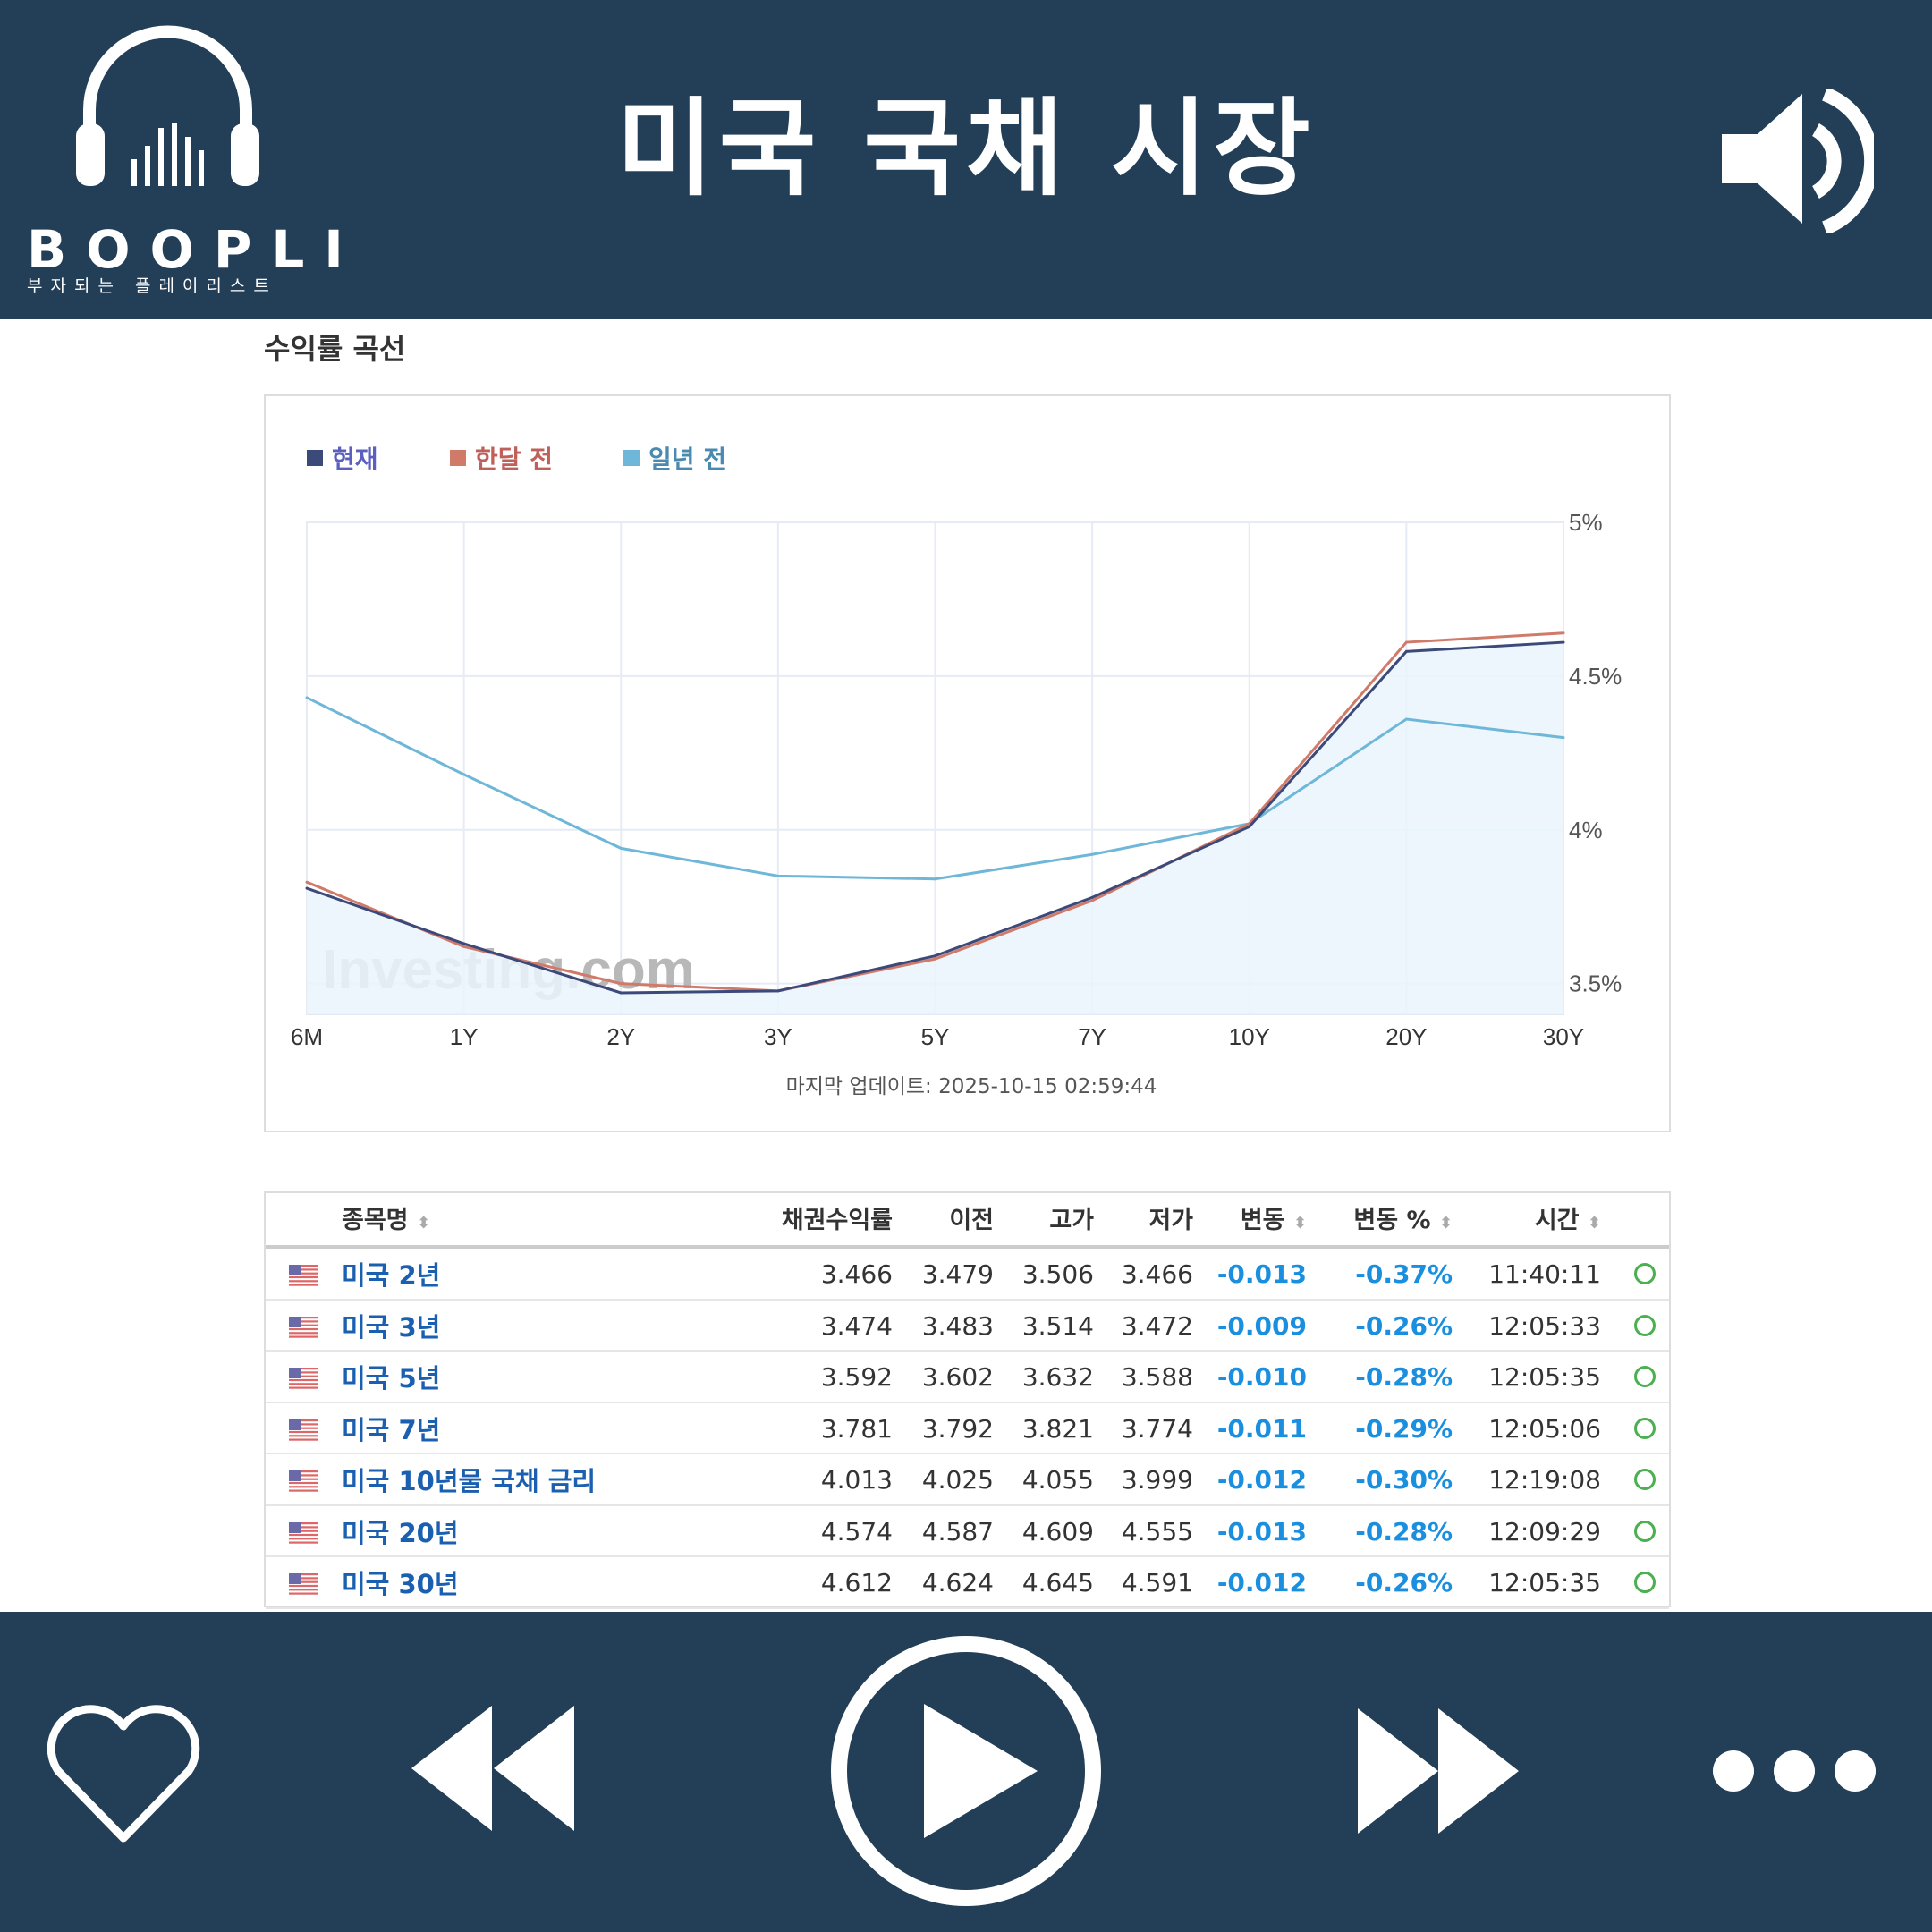 The height and width of the screenshot is (1932, 1932). I want to click on x-tick-label: 3Y, so click(778, 1036).